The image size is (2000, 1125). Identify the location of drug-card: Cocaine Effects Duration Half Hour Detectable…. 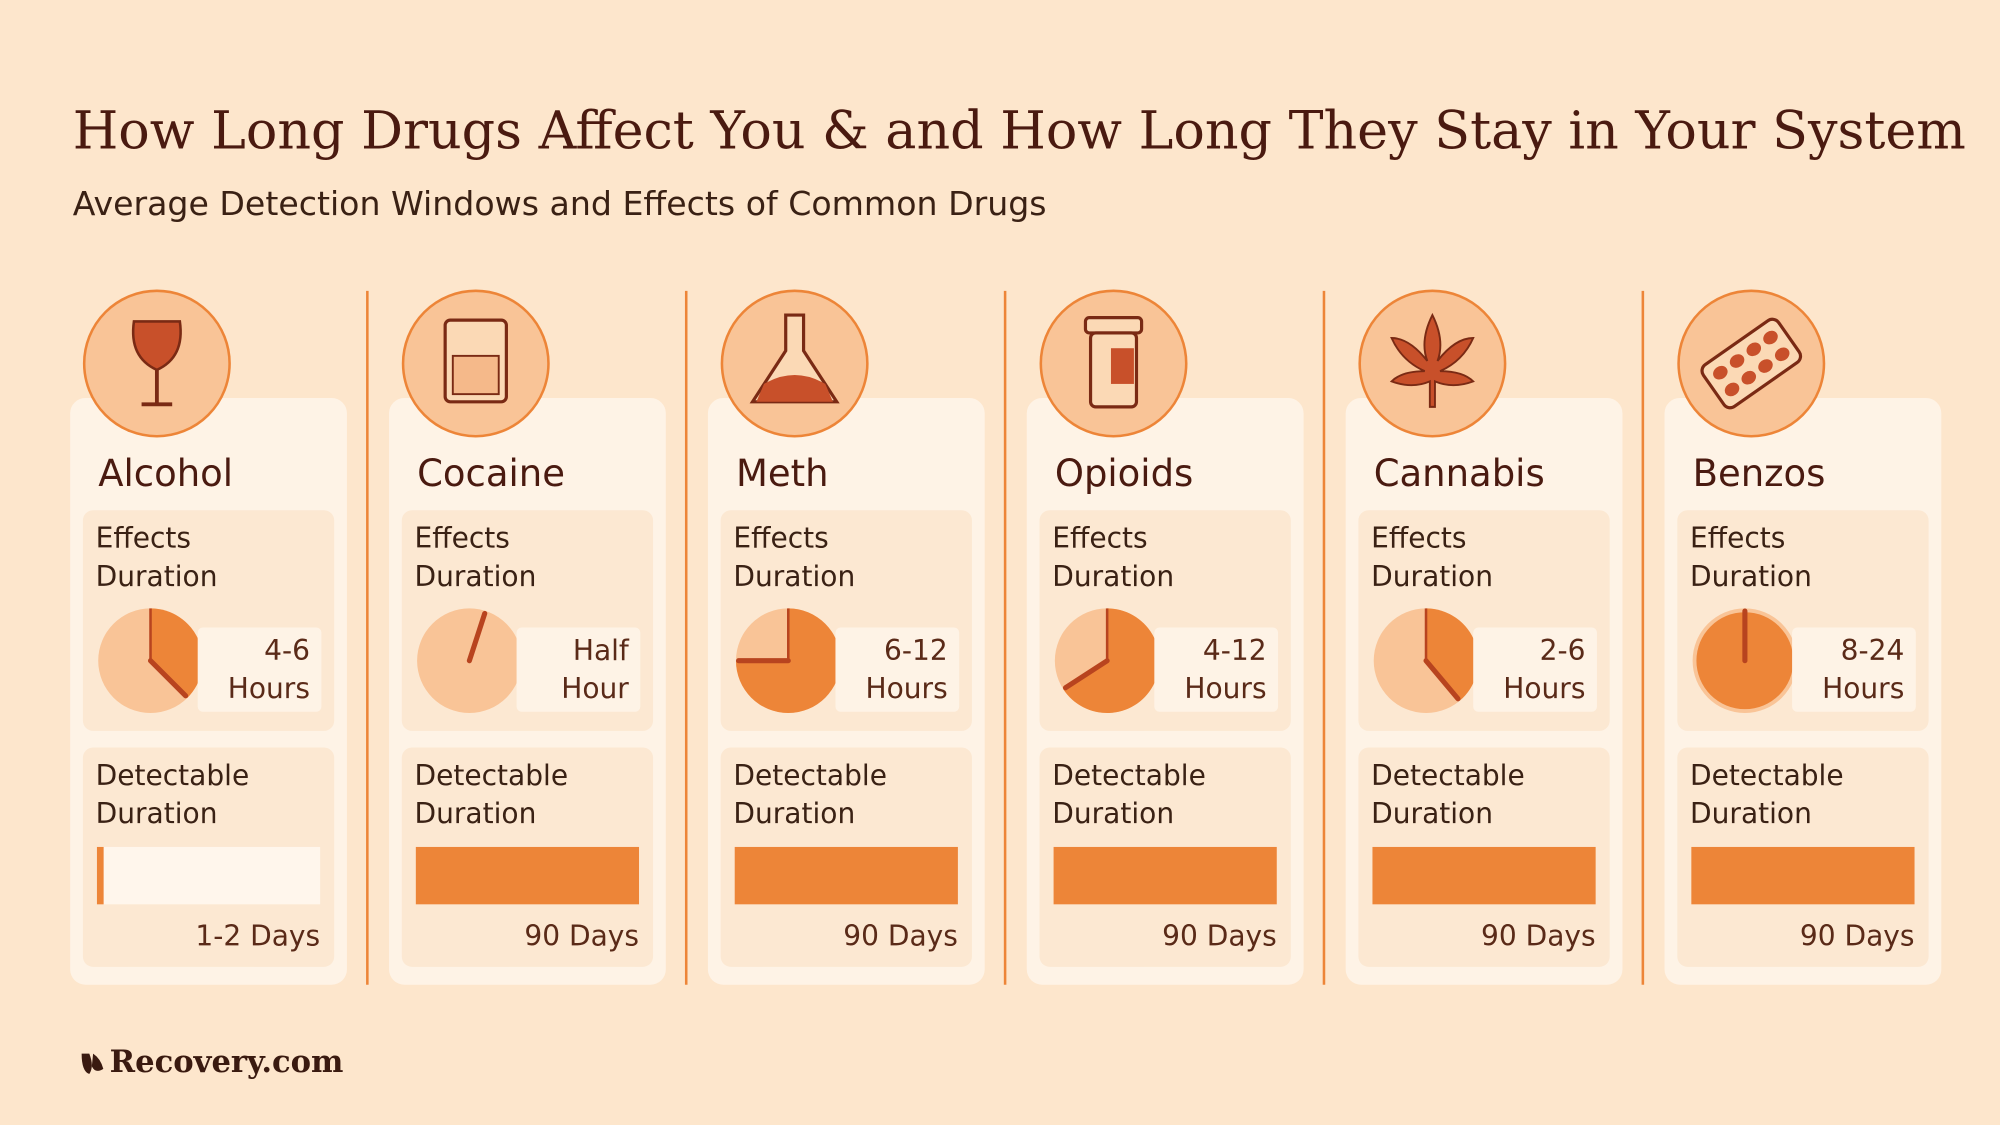
(516, 637).